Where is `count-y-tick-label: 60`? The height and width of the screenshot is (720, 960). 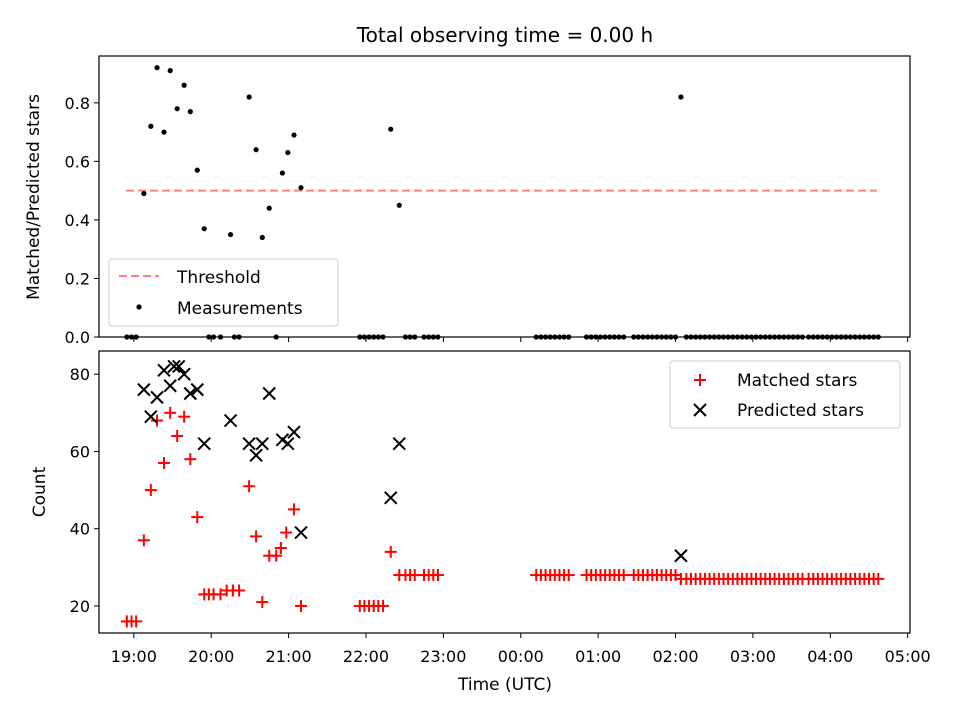 count-y-tick-label: 60 is located at coordinates (80, 451).